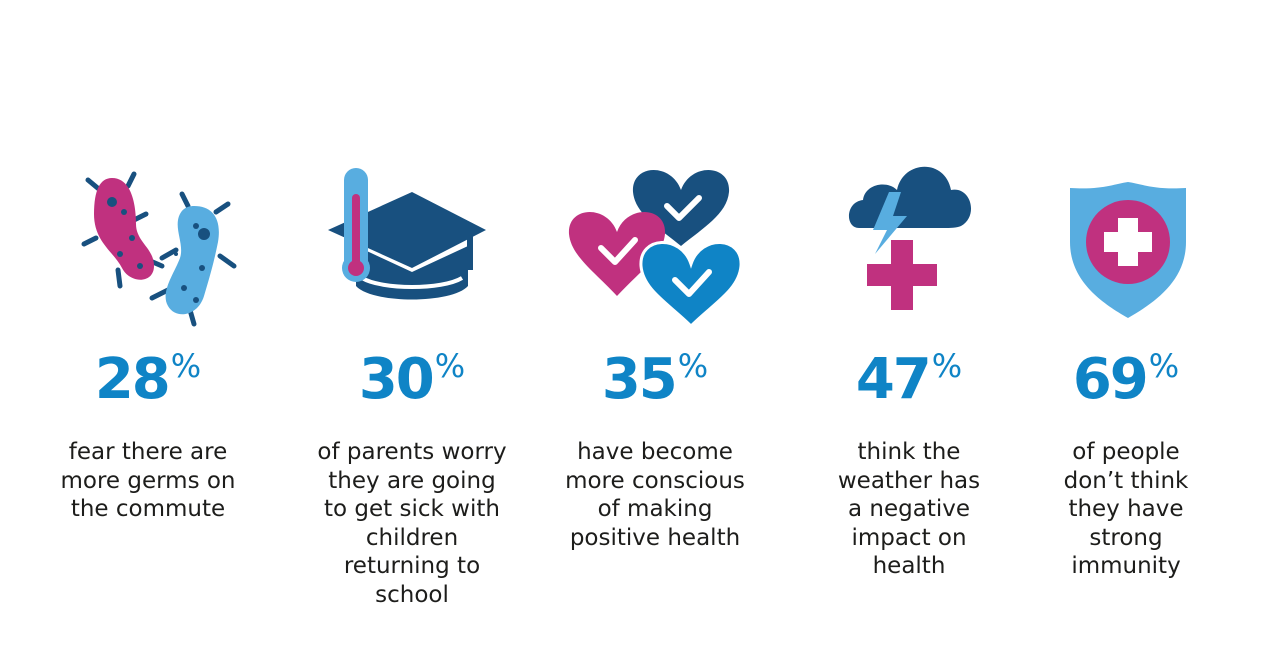  I want to click on caption-line: weather has, so click(909, 480).